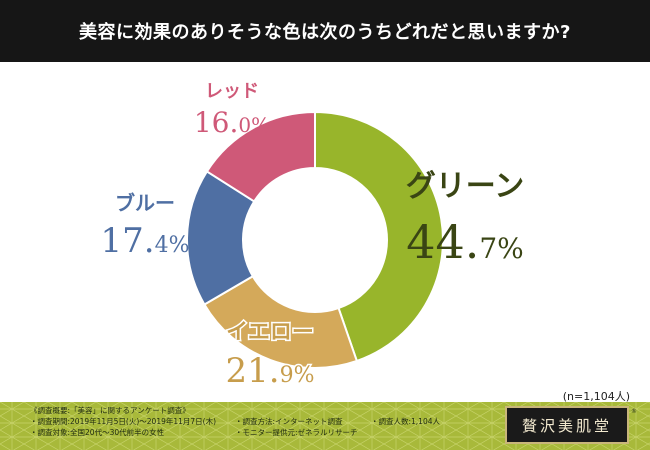  I want to click on survey-summary: 《調査概要:「美容」に関するアンケート調査》, so click(110, 410).